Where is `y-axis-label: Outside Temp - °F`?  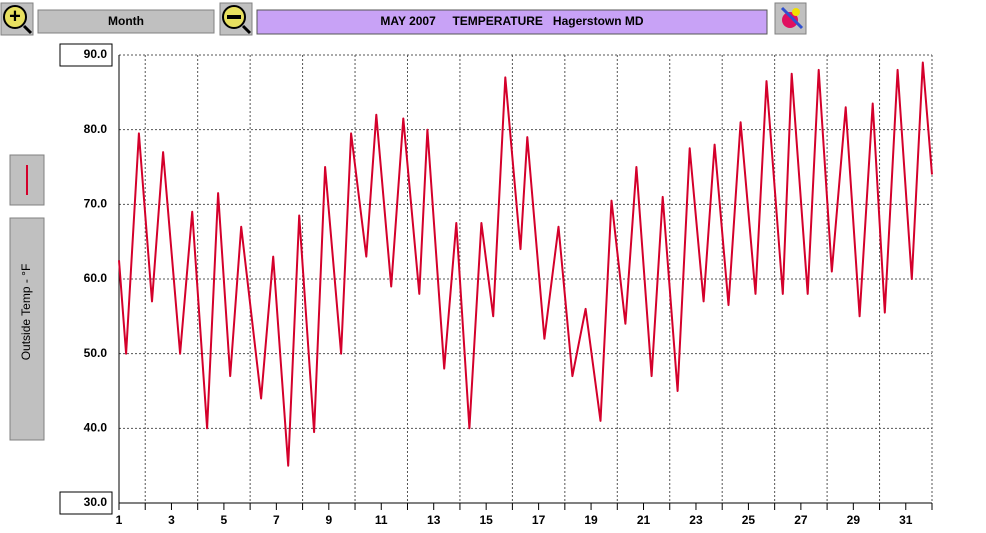
y-axis-label: Outside Temp - °F is located at coordinates (26, 312).